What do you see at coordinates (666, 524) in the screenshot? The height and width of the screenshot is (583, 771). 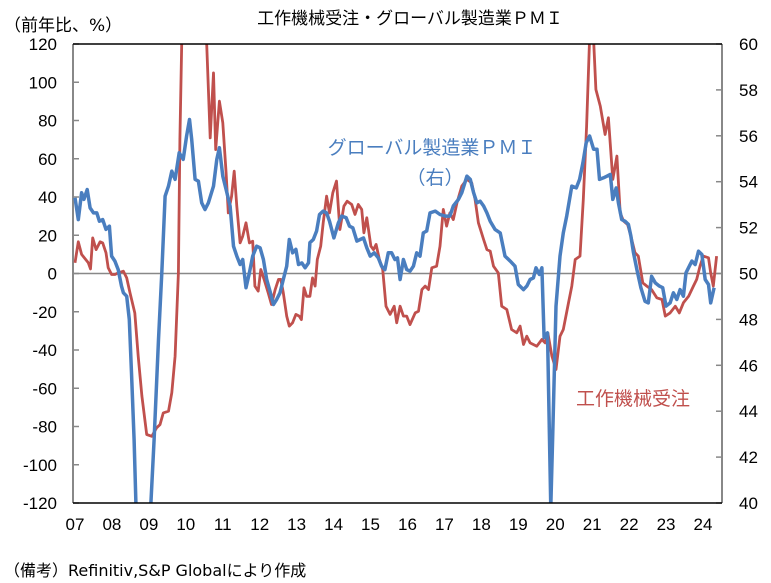 I see `x-tick-label: 23` at bounding box center [666, 524].